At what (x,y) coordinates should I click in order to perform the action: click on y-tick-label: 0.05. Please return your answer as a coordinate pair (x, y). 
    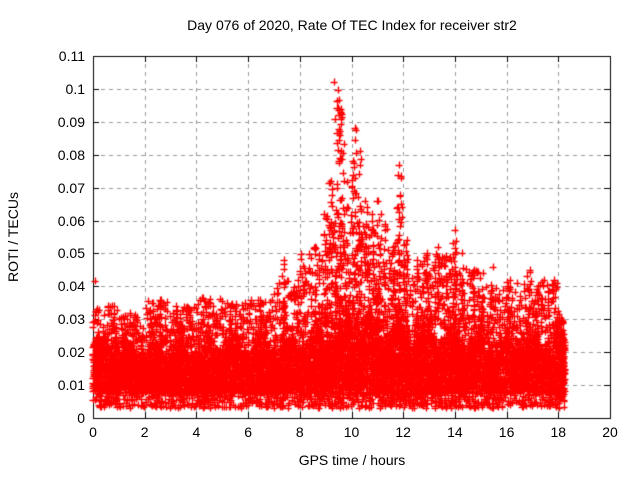
    Looking at the image, I should click on (71, 253).